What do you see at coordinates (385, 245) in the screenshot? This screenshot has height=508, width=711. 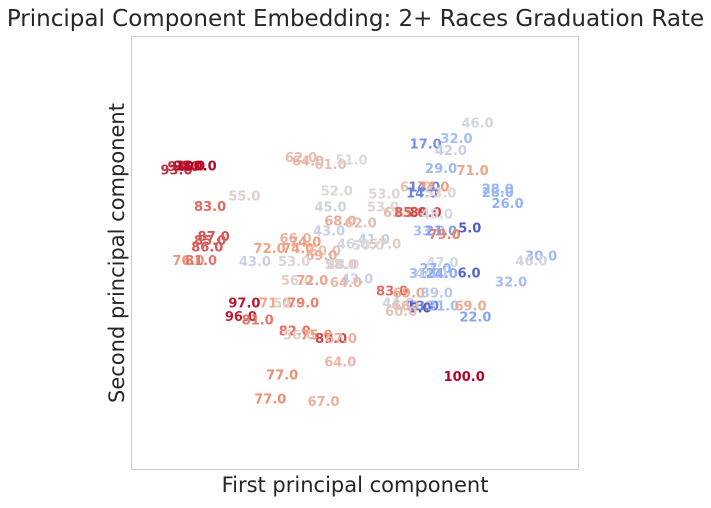 I see `point-label: 57.0` at bounding box center [385, 245].